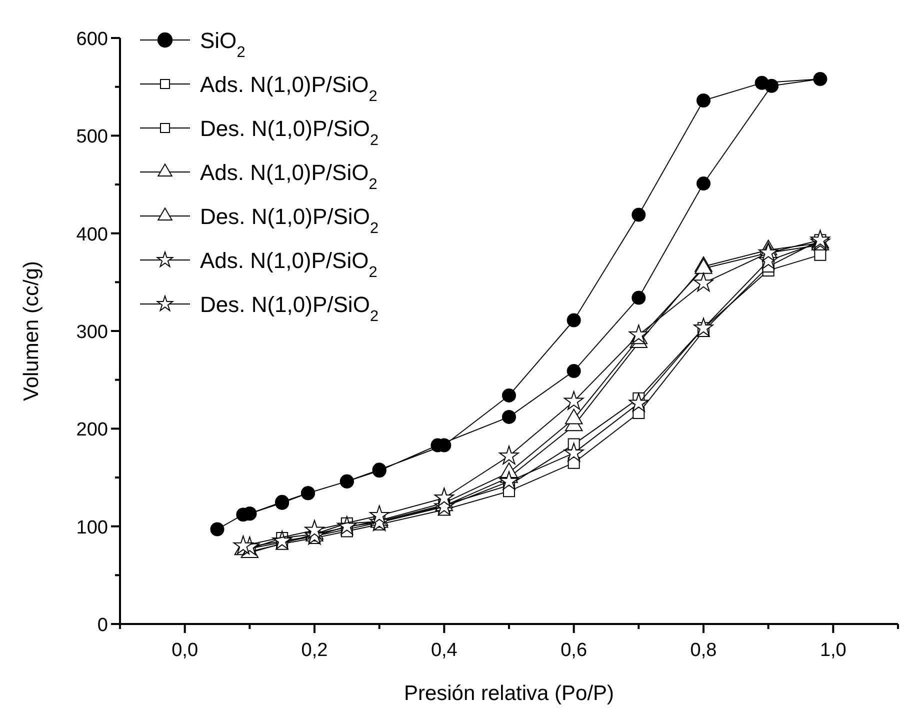 The height and width of the screenshot is (722, 914). What do you see at coordinates (31, 331) in the screenshot?
I see `y-axis-title: Volumen (cc/g)` at bounding box center [31, 331].